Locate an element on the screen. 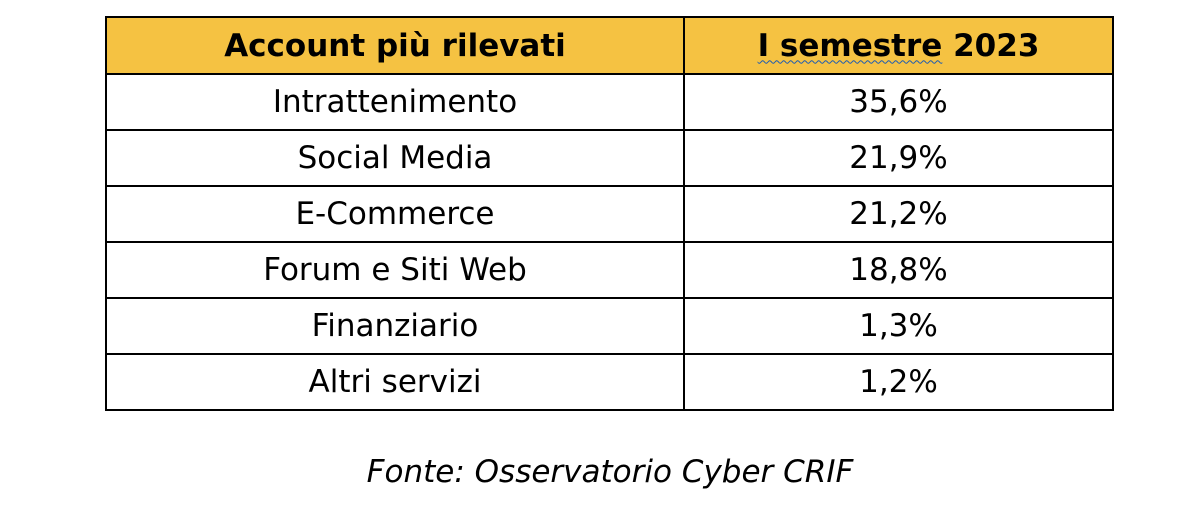 The height and width of the screenshot is (508, 1200). header-account-type: Account più rilevati is located at coordinates (395, 45).